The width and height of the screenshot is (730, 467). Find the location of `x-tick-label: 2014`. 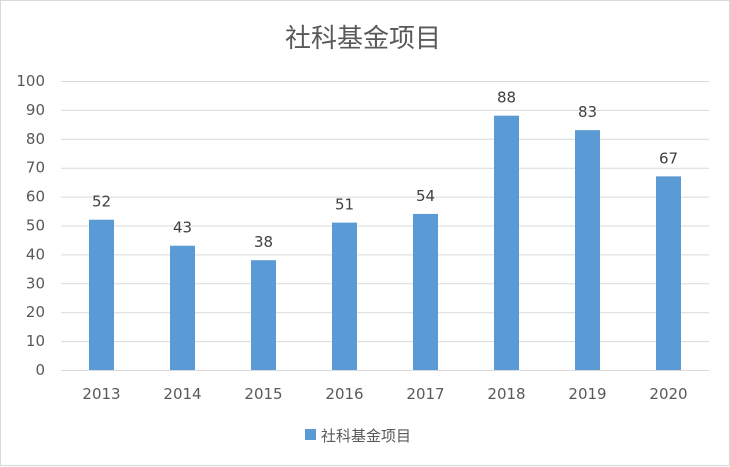

x-tick-label: 2014 is located at coordinates (182, 394).